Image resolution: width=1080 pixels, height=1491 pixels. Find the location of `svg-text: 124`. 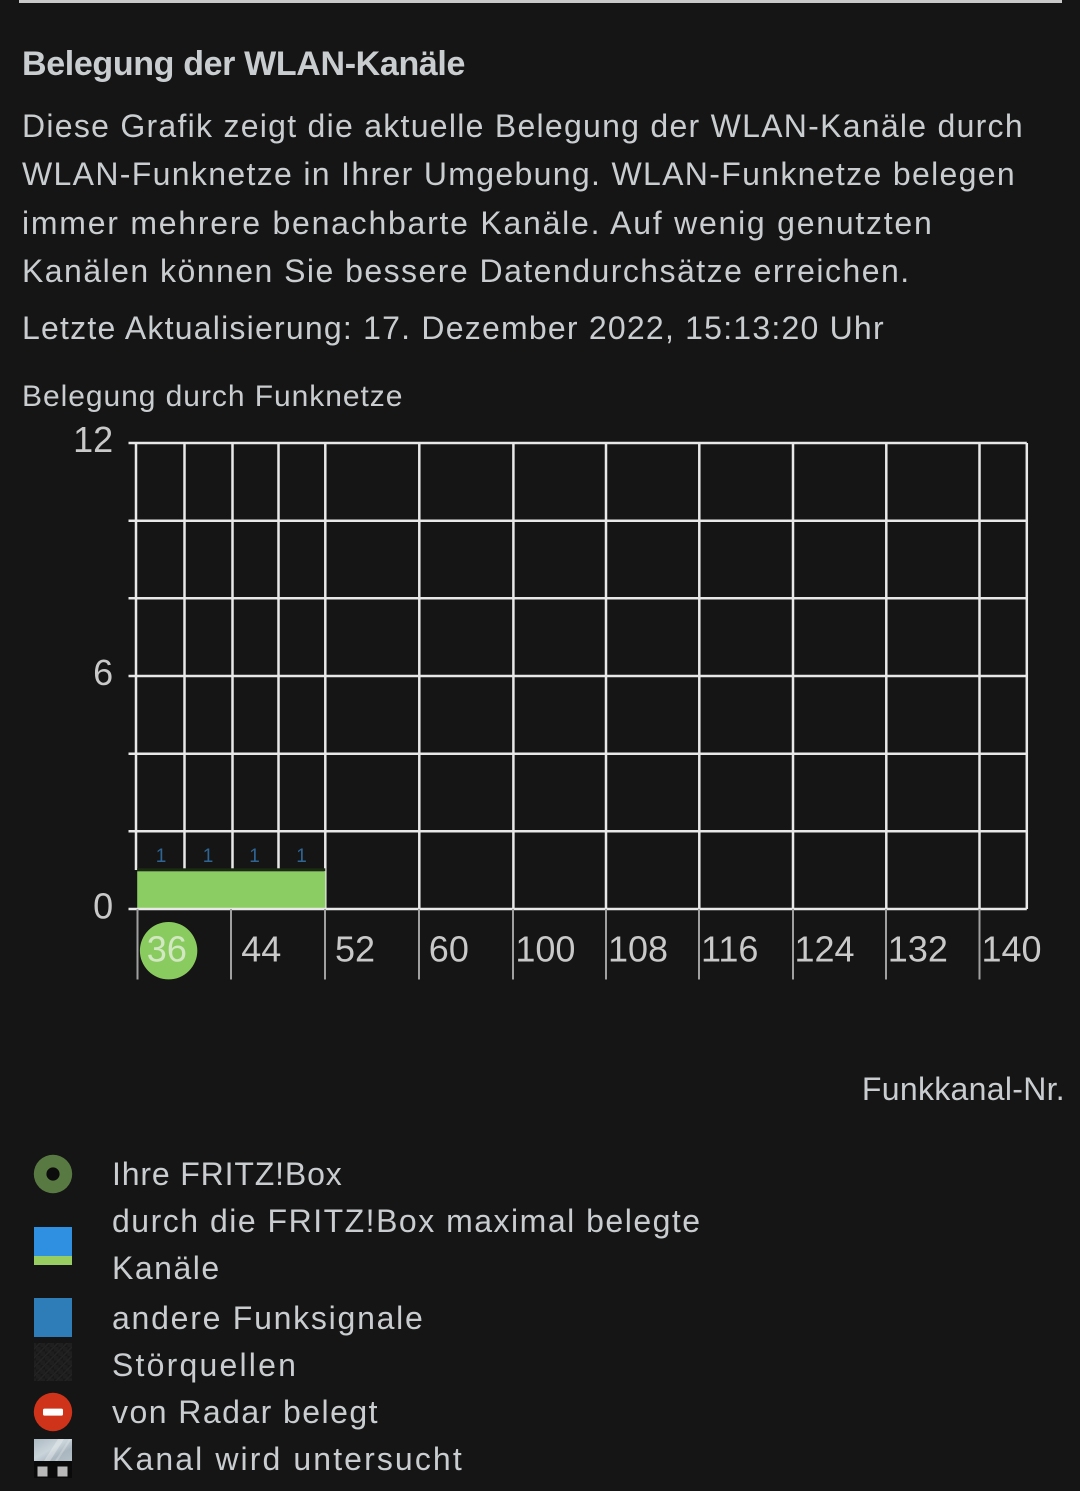

svg-text: 124 is located at coordinates (825, 949).